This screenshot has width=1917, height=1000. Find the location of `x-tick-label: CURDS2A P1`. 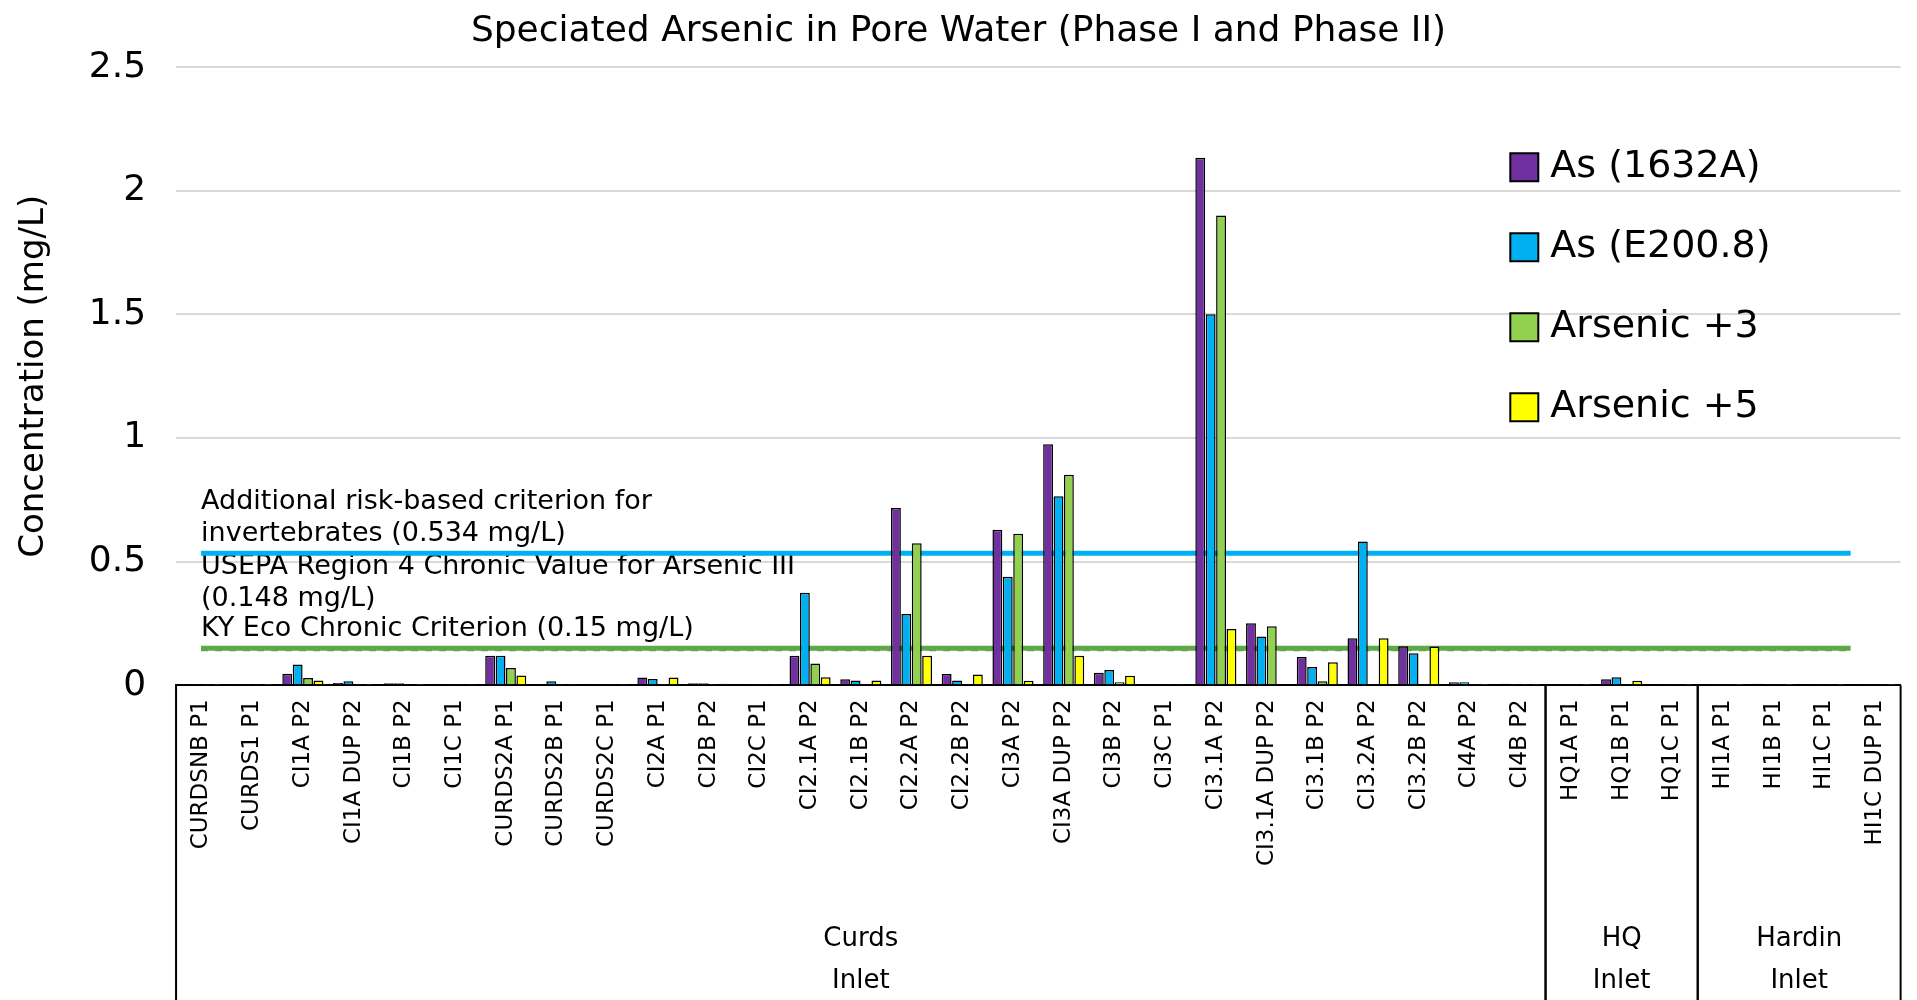

x-tick-label: CURDS2A P1 is located at coordinates (503, 773).